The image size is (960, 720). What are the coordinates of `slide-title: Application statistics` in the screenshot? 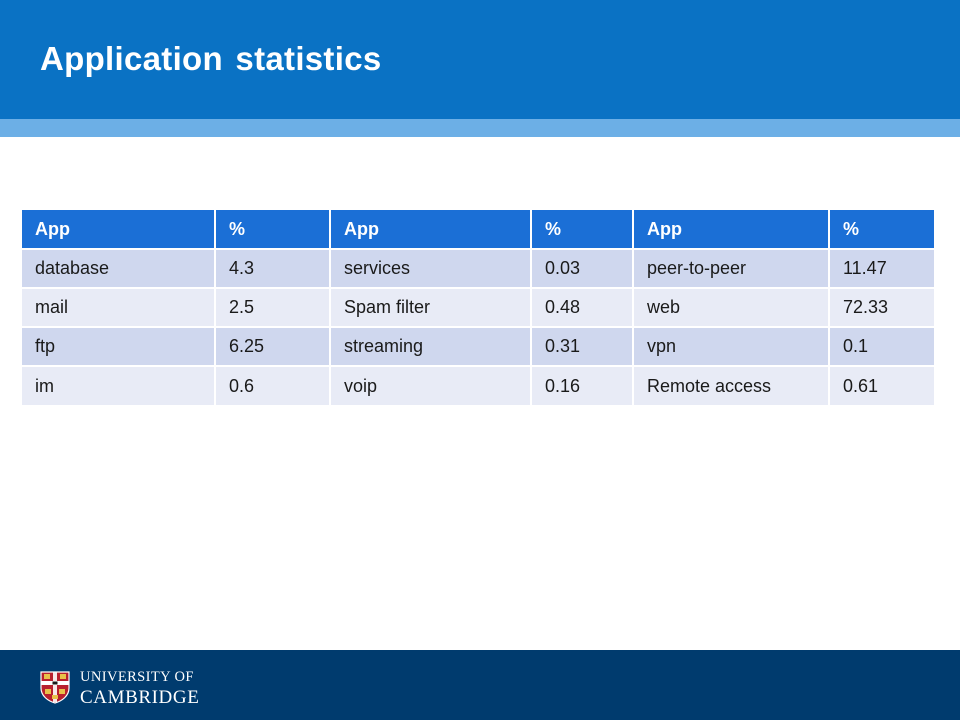 It's located at (211, 58).